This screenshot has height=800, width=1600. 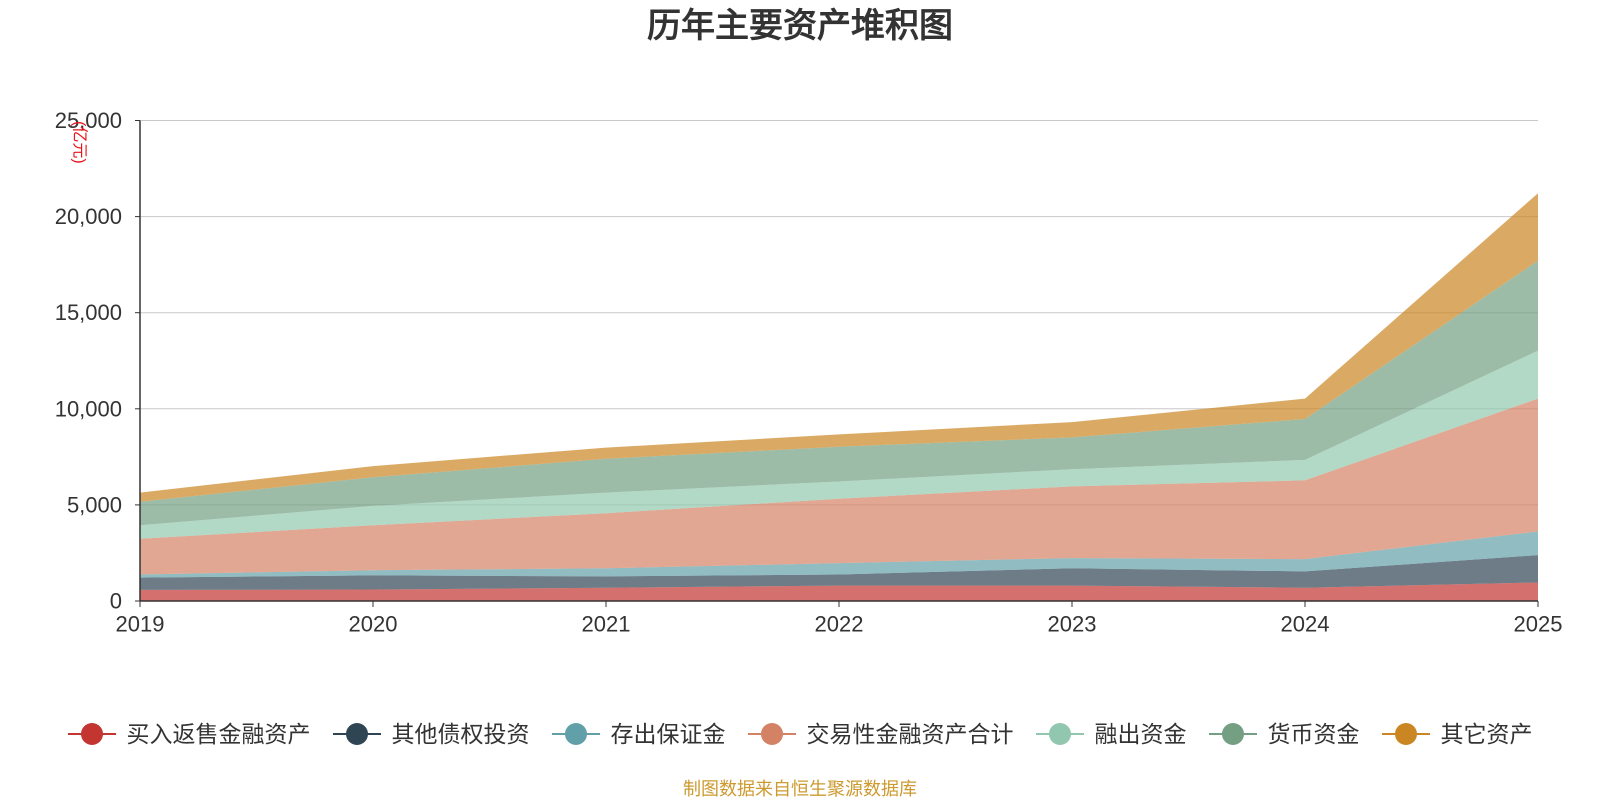 What do you see at coordinates (80, 142) in the screenshot?
I see `y-axis-unit-label: (亿元)` at bounding box center [80, 142].